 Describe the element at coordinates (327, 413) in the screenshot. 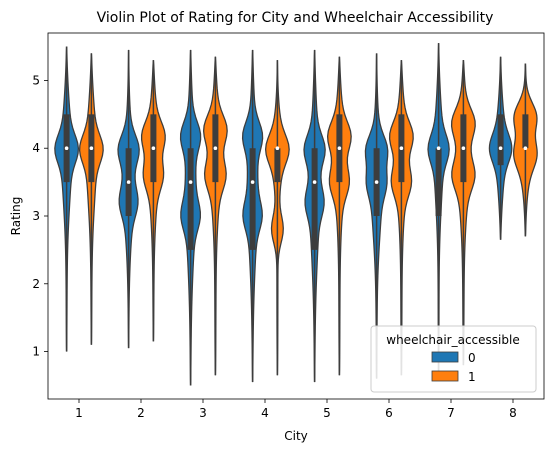

I see `x-tick-label-5: 5` at that location.